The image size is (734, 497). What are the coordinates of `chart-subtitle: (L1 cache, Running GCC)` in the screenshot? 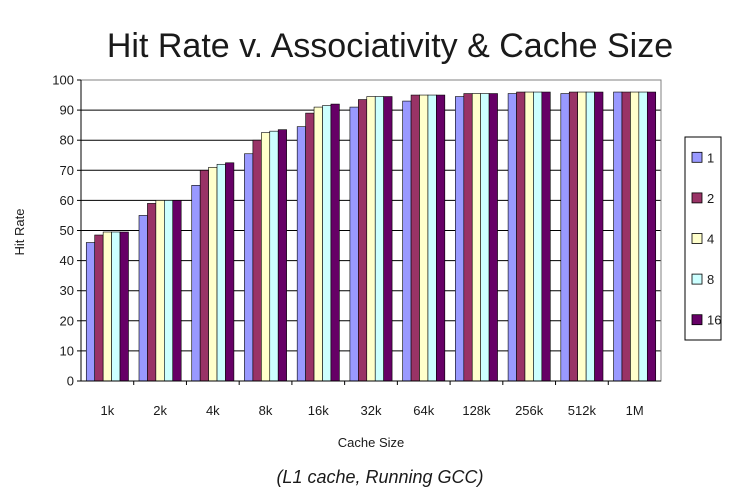 It's located at (379, 477).